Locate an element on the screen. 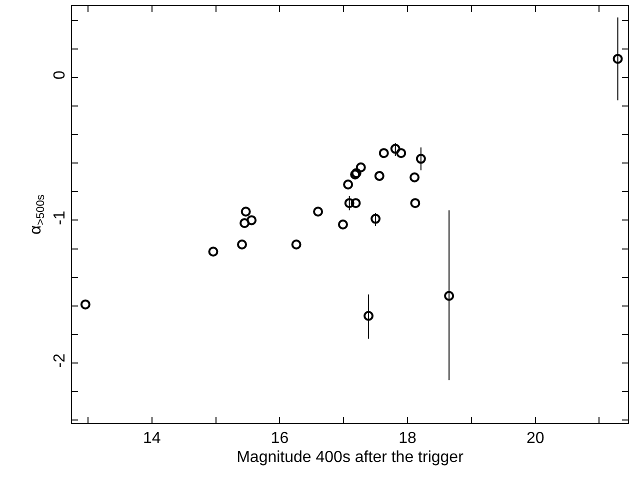 The width and height of the screenshot is (630, 479). x-axis-title: Magnitude 400s after the trigger is located at coordinates (350, 457).